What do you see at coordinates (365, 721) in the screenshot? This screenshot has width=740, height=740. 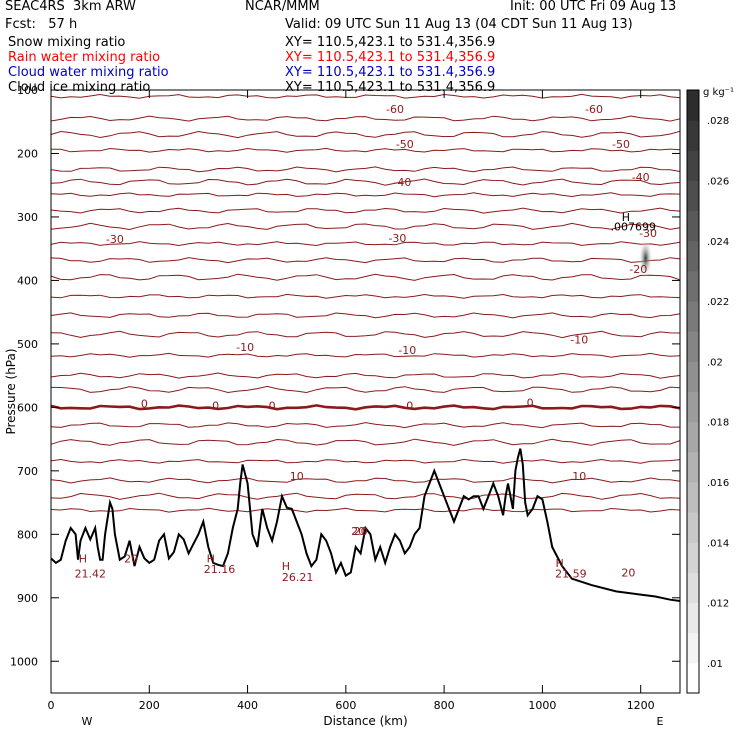 I see `x-axis-title: Distance (km)` at bounding box center [365, 721].